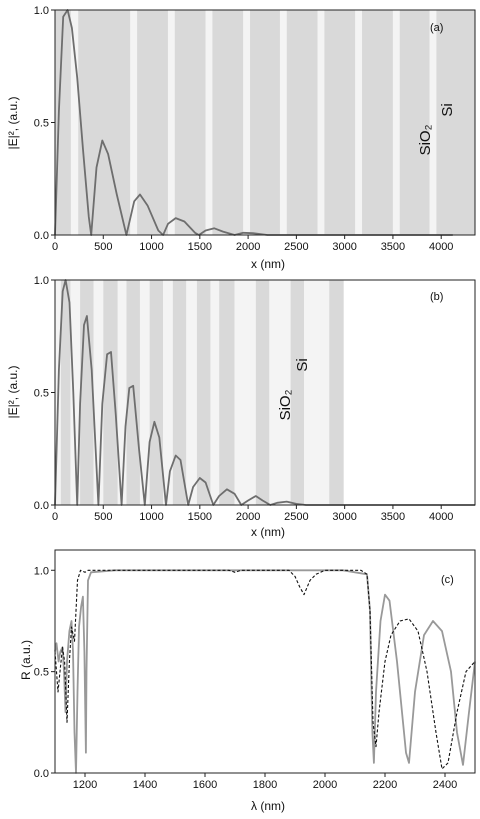 The image size is (480, 819). I want to click on panel-a-x-tick-label-7: 3500, so click(393, 247).